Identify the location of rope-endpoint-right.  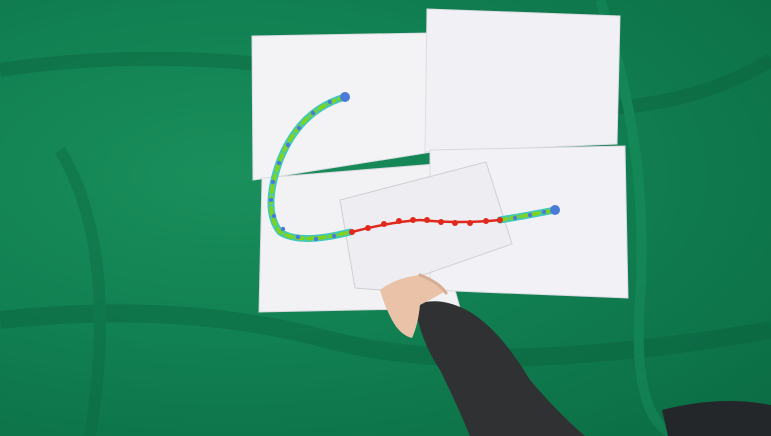
(555, 210).